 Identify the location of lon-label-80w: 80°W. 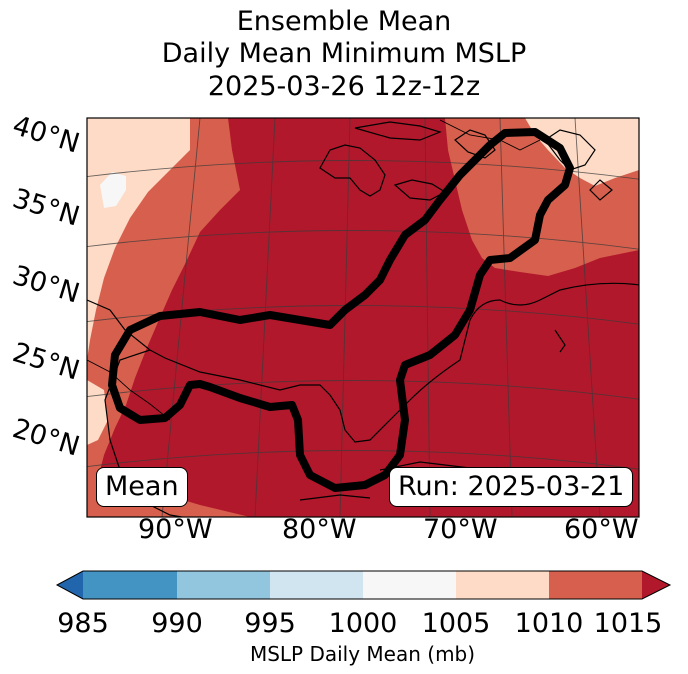
(319, 529).